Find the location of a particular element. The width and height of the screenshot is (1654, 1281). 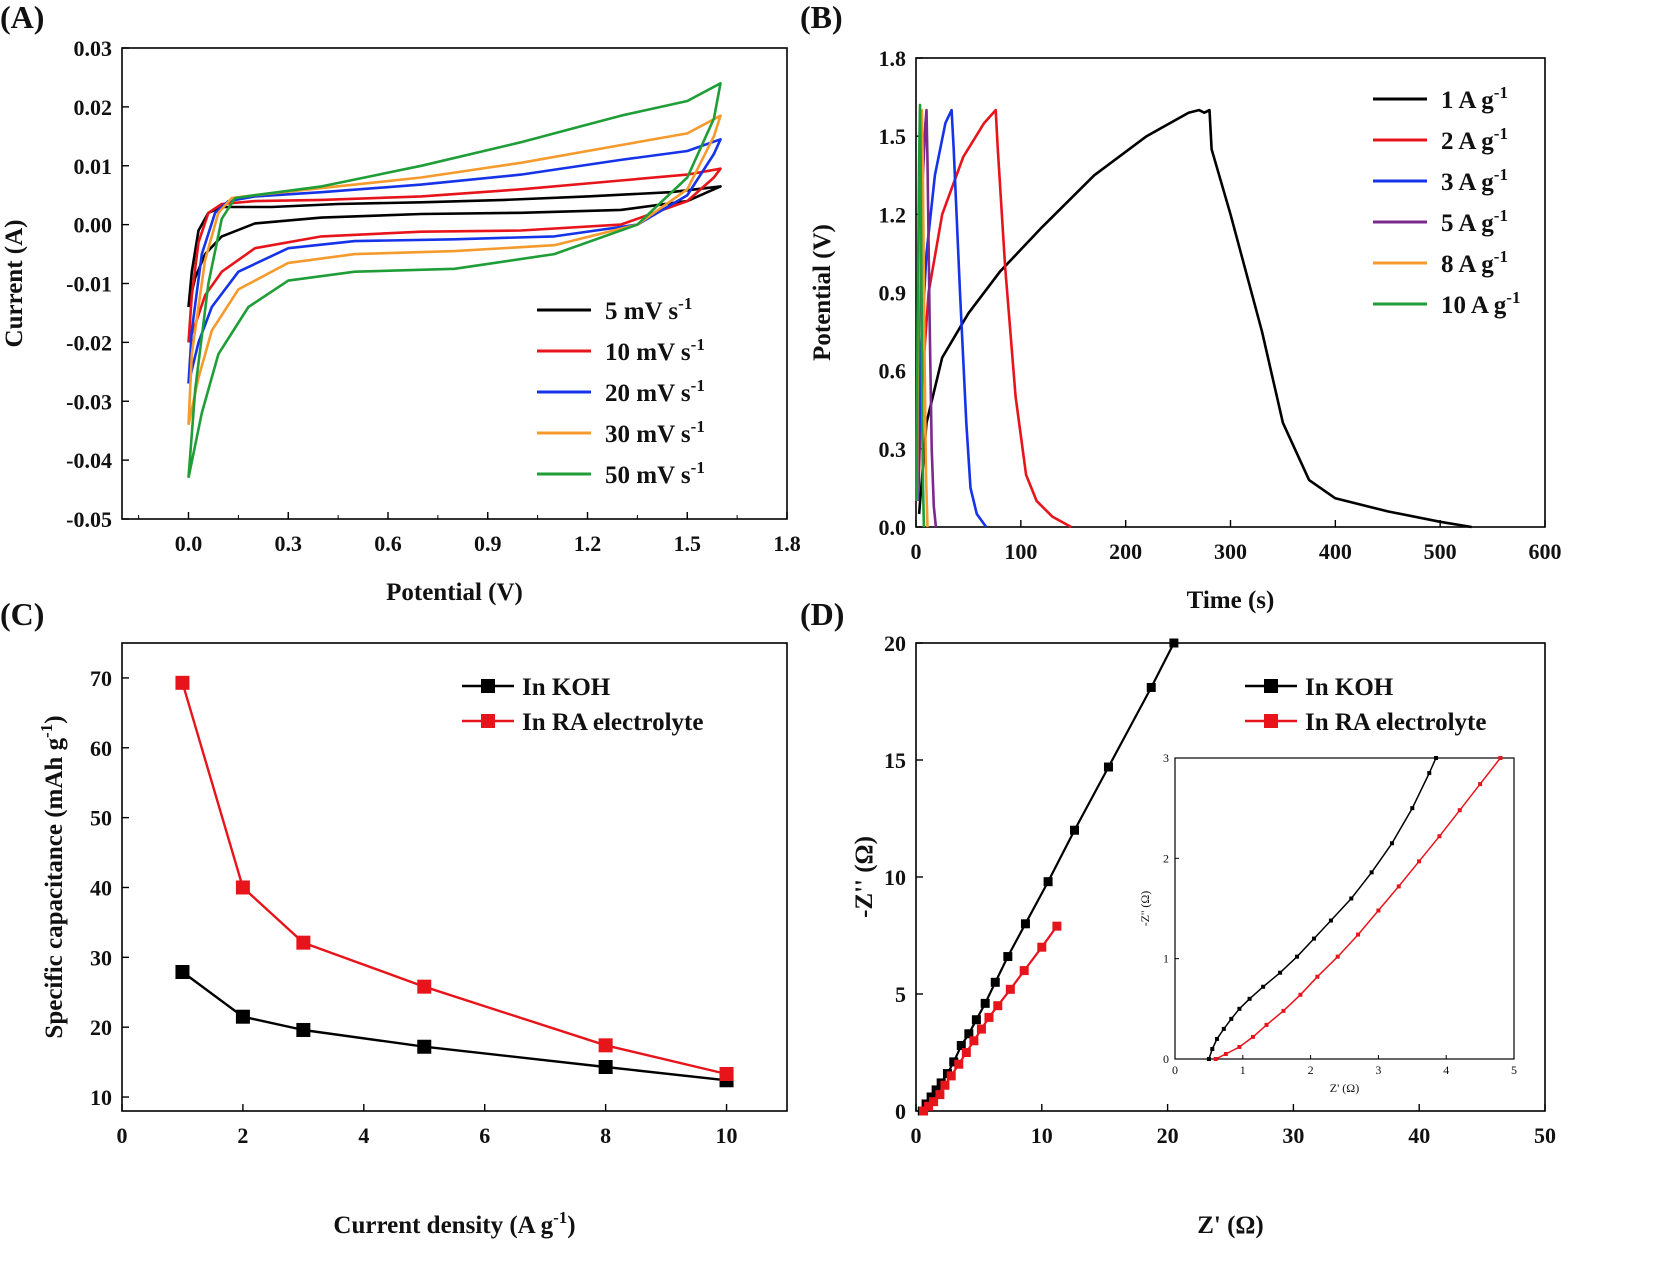

y-tick-label: 10 is located at coordinates (101, 1097).